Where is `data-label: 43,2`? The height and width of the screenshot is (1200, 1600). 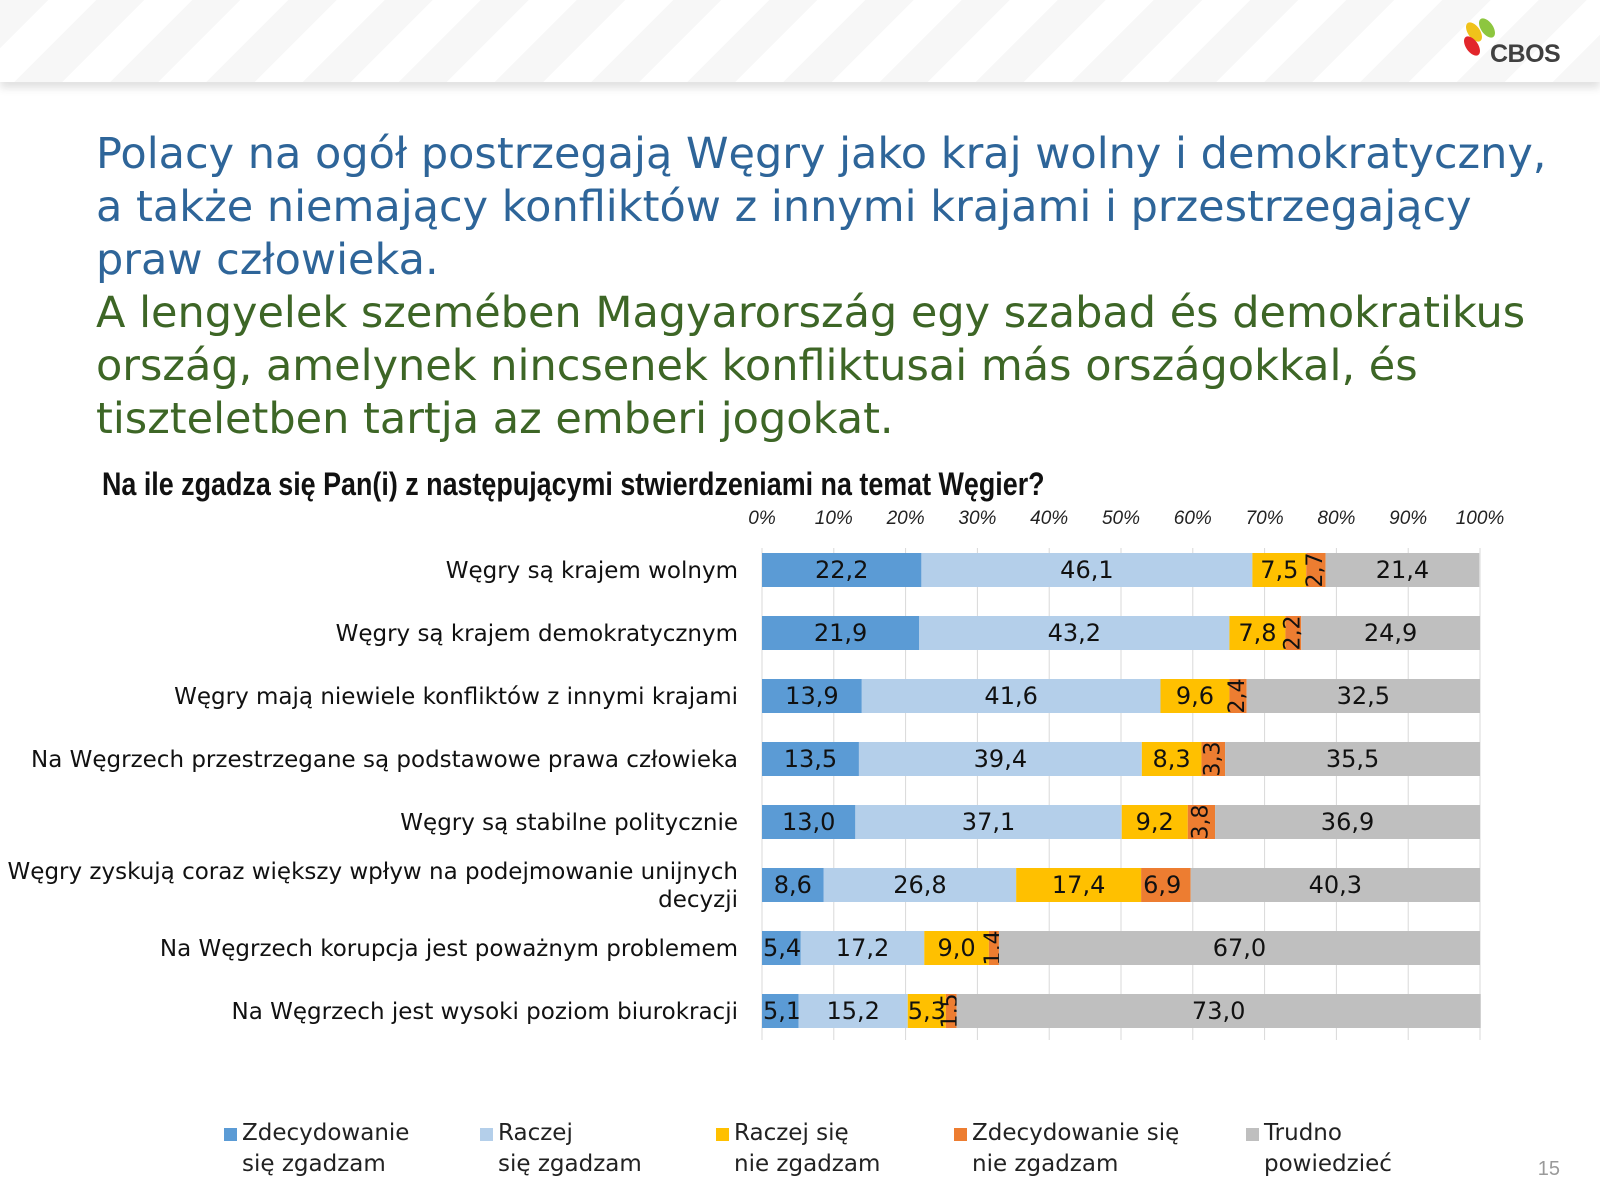
data-label: 43,2 is located at coordinates (1074, 633).